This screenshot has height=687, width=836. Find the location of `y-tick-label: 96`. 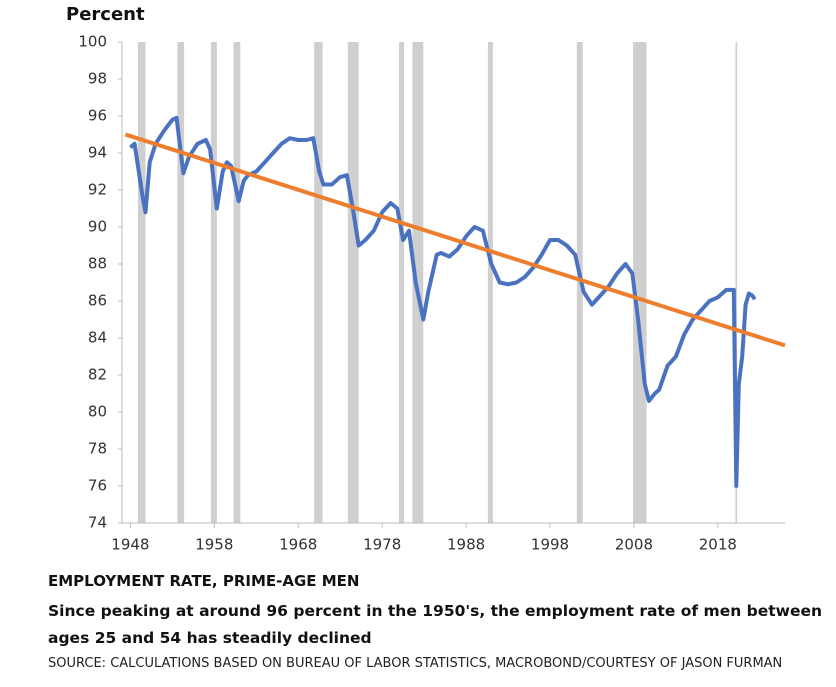

y-tick-label: 96 is located at coordinates (97, 116).